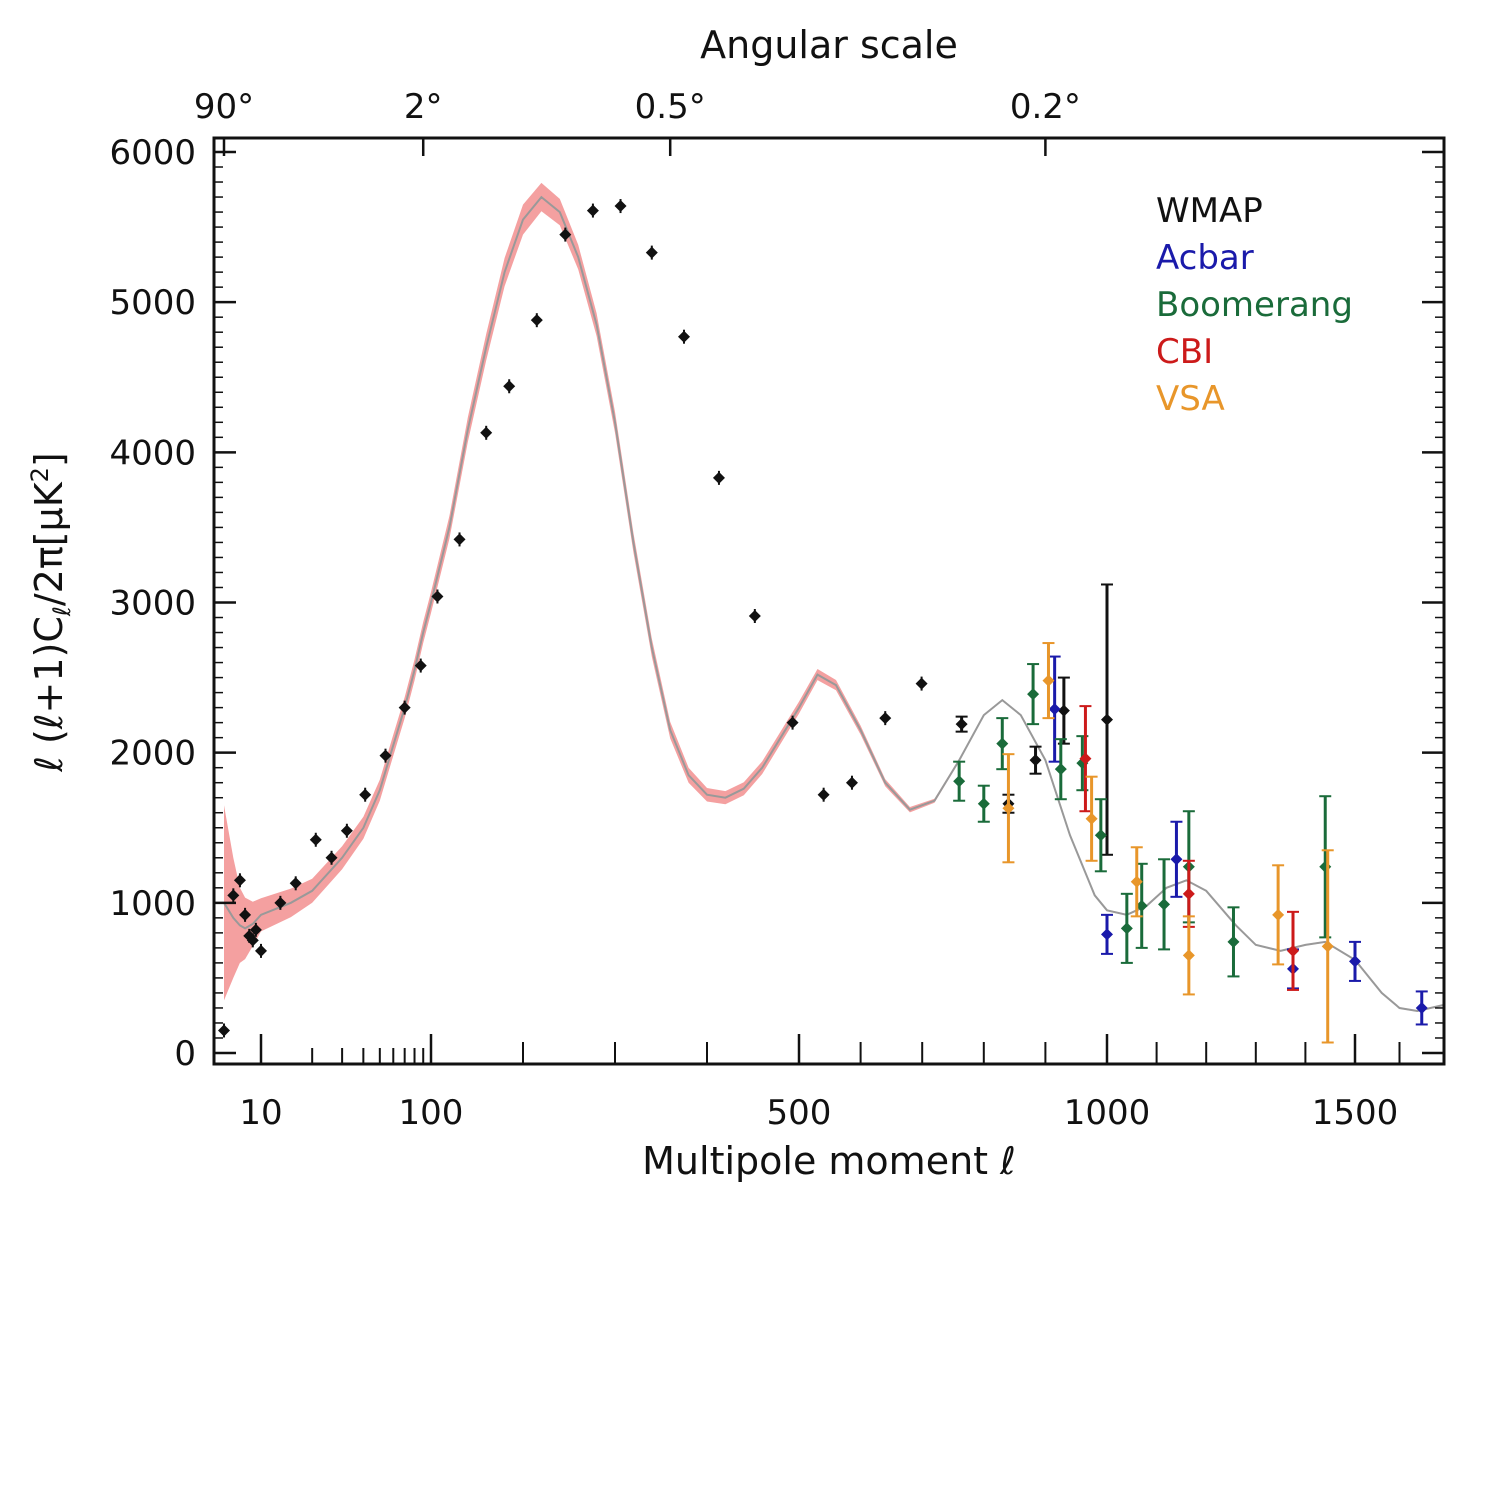  What do you see at coordinates (423, 107) in the screenshot?
I see `top-tick-label: 2°` at bounding box center [423, 107].